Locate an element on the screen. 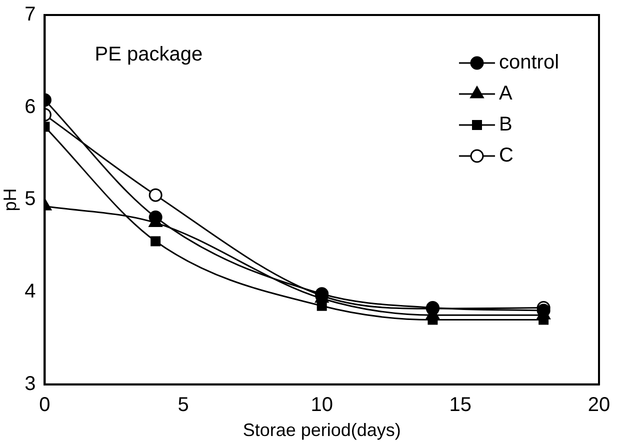  legend-label: control is located at coordinates (529, 63).